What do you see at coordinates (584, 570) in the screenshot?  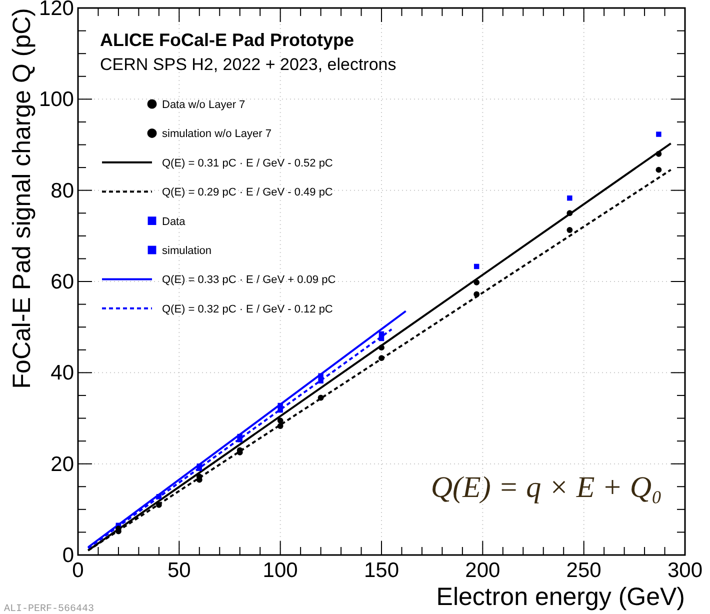 I see `x-tick-label: 250` at bounding box center [584, 570].